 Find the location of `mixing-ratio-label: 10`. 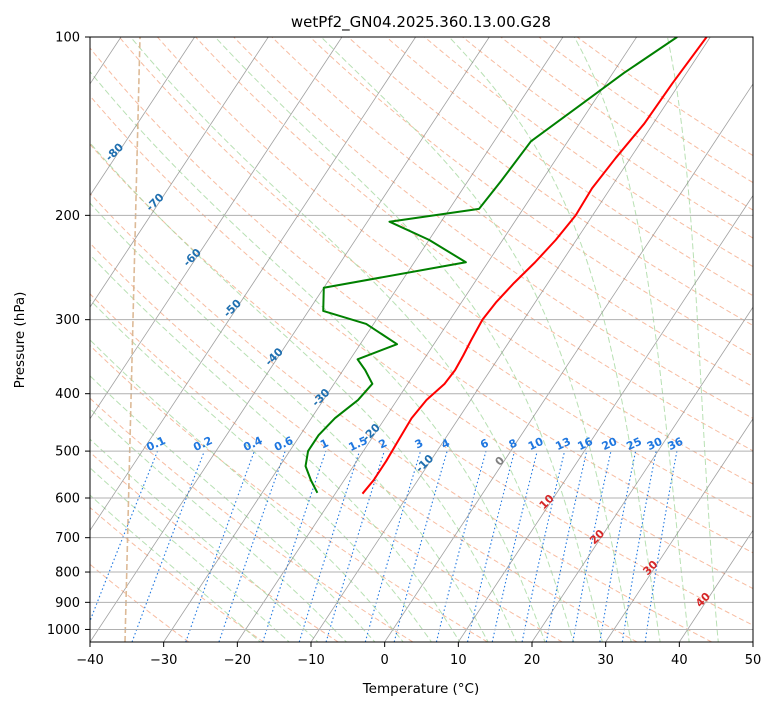

mixing-ratio-label: 10 is located at coordinates (536, 444).